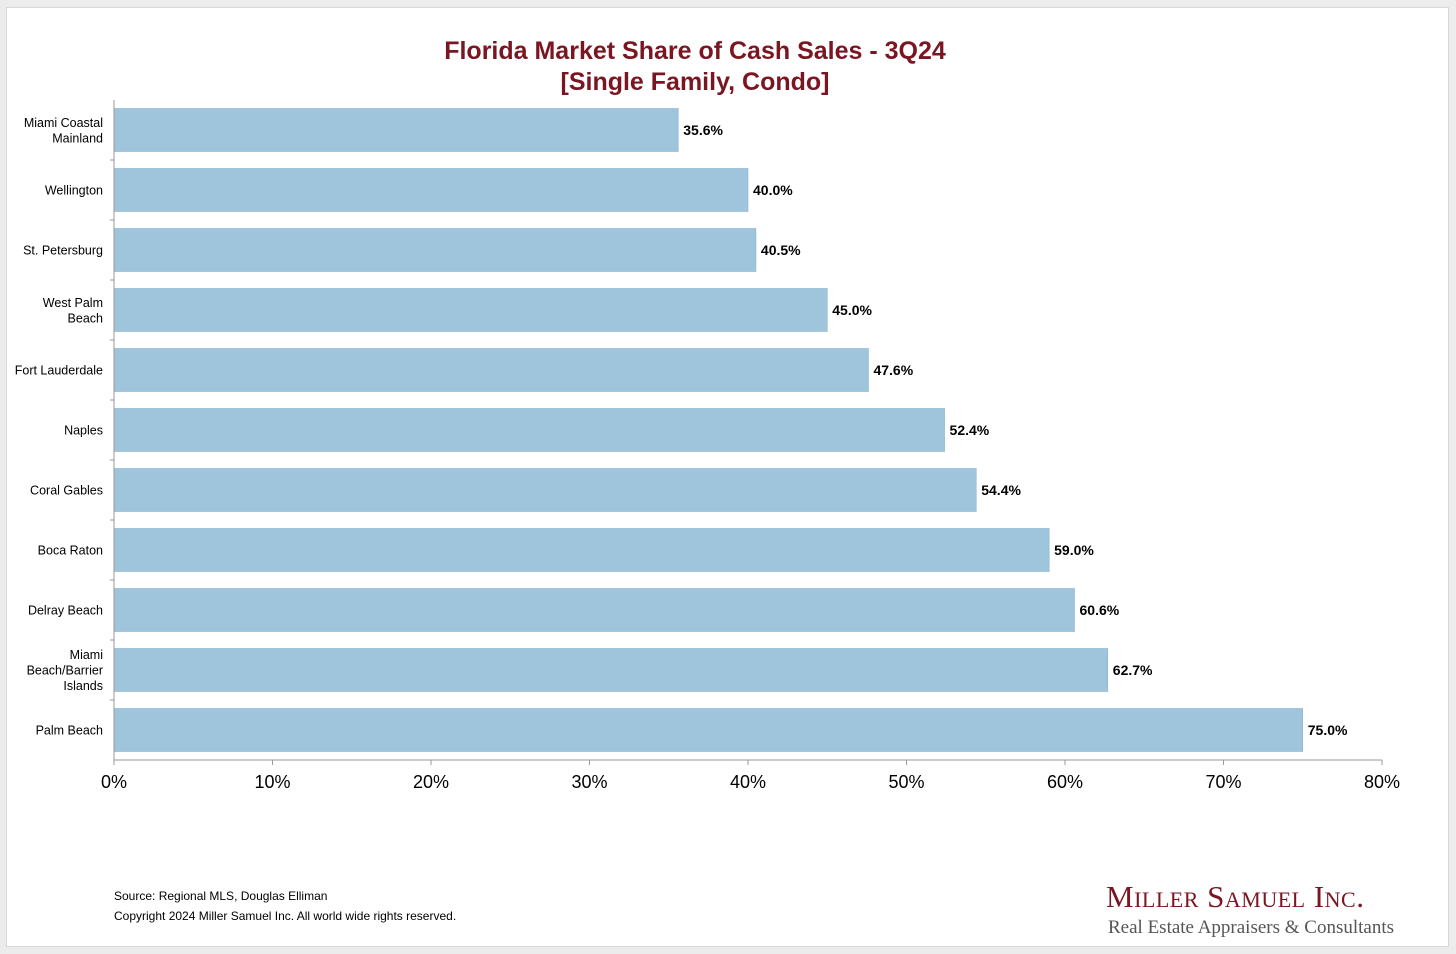 Image resolution: width=1456 pixels, height=954 pixels. Describe the element at coordinates (1065, 782) in the screenshot. I see `x-tick-label: 60%` at that location.